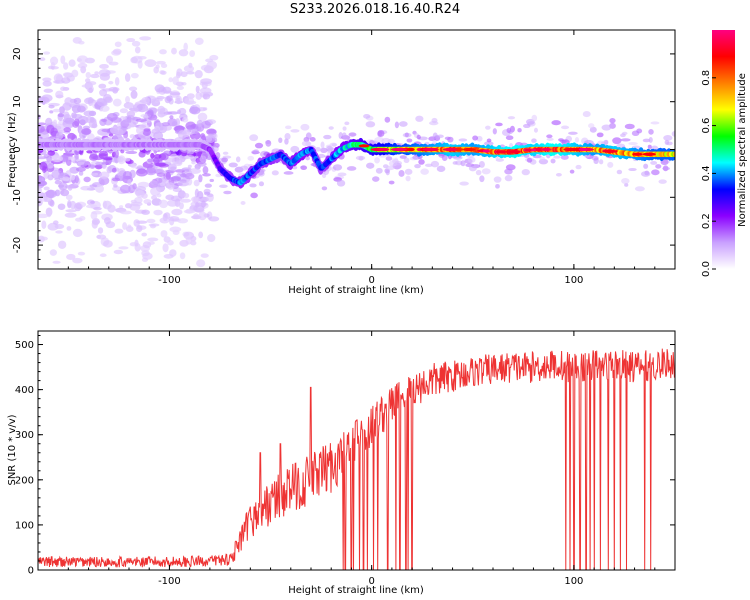 The width and height of the screenshot is (750, 600). What do you see at coordinates (24, 480) in the screenshot?
I see `y-tick-label: 200` at bounding box center [24, 480].